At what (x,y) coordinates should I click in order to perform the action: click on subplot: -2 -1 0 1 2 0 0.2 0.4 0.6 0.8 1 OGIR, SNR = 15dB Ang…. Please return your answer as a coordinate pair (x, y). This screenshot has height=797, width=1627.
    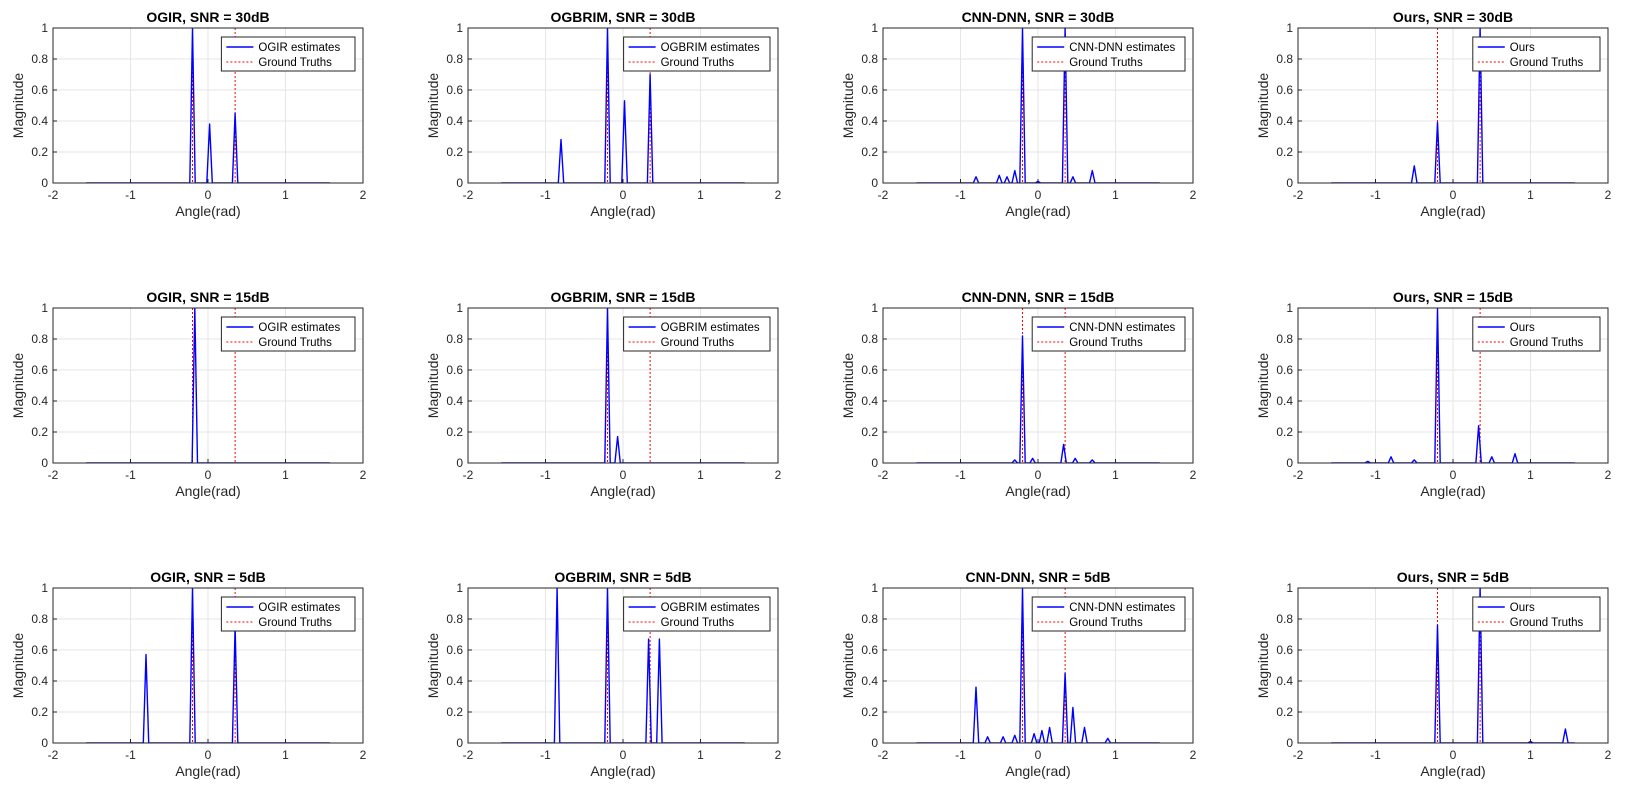
    Looking at the image, I should click on (188, 394).